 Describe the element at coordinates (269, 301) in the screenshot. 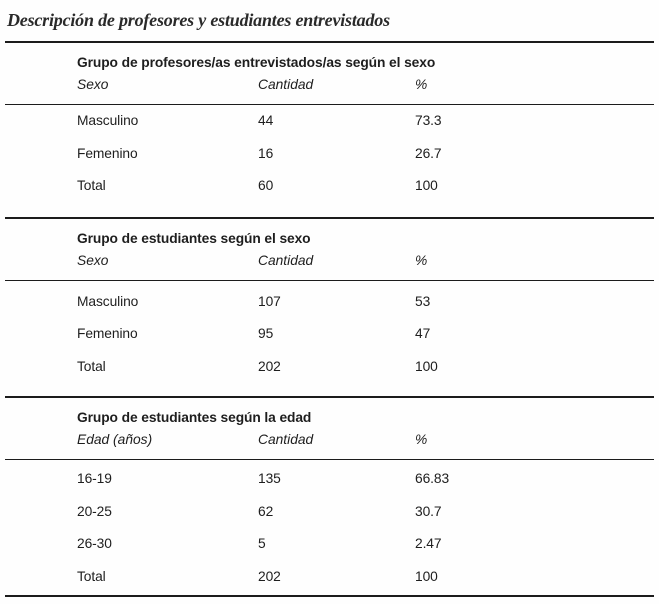

I see `cell-cantidad: 107` at that location.